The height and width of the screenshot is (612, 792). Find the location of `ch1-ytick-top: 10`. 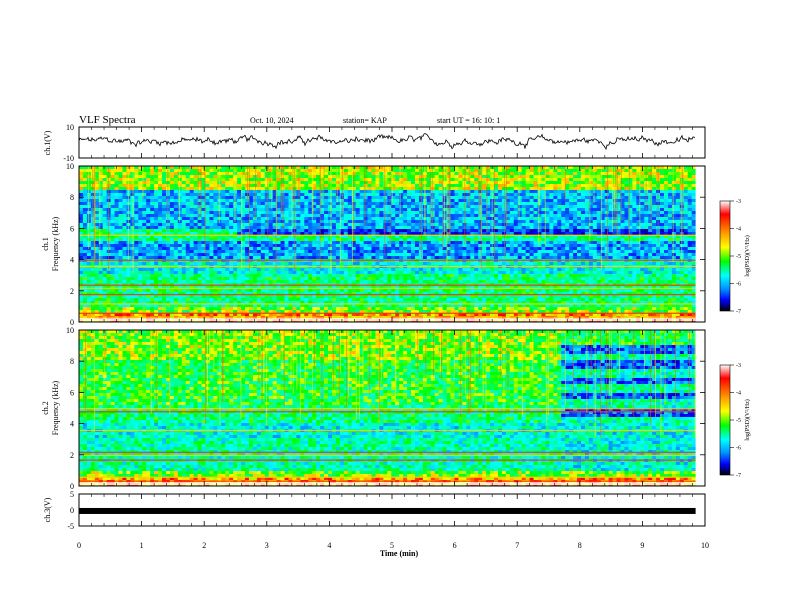

ch1-ytick-top: 10 is located at coordinates (70, 127).